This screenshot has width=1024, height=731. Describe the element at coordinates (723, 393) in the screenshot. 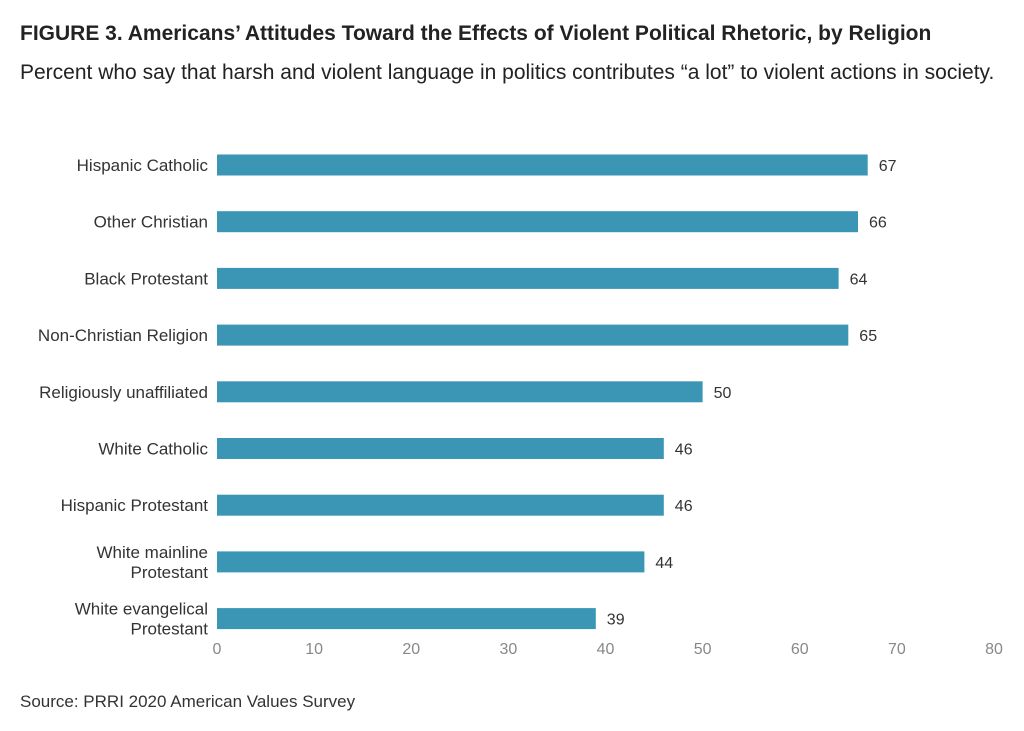

I see `value-label-4: 50` at that location.